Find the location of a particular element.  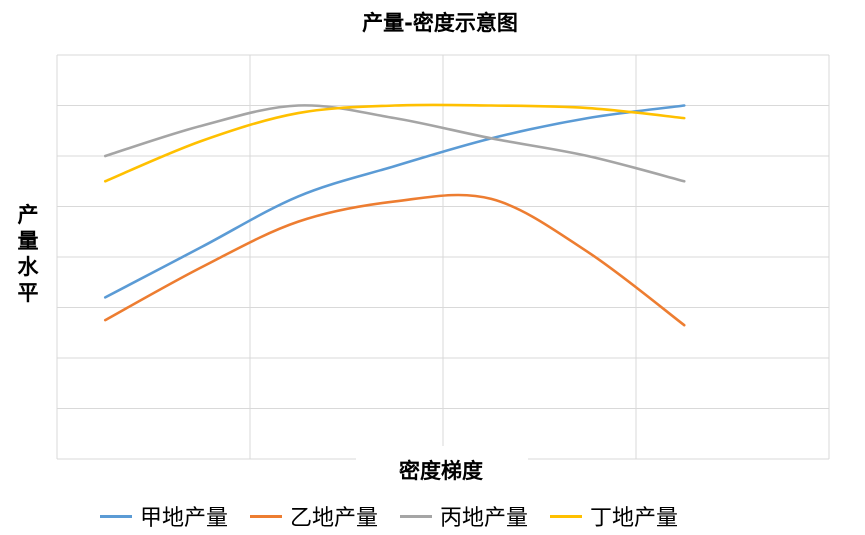

chart-title: 产量-密度示意图 is located at coordinates (440, 23).